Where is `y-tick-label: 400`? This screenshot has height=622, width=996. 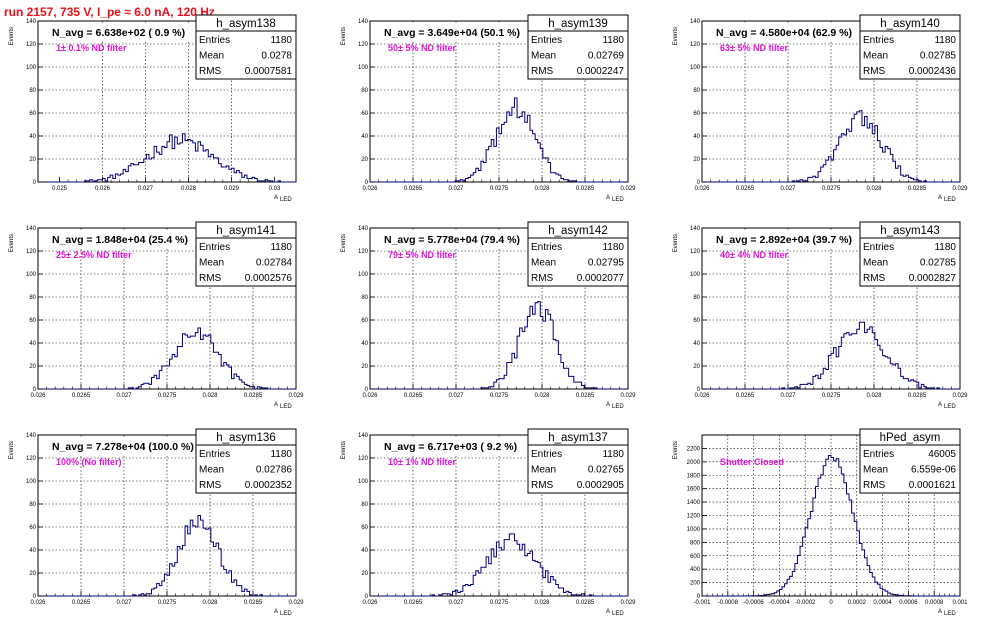
y-tick-label: 400 is located at coordinates (695, 570).